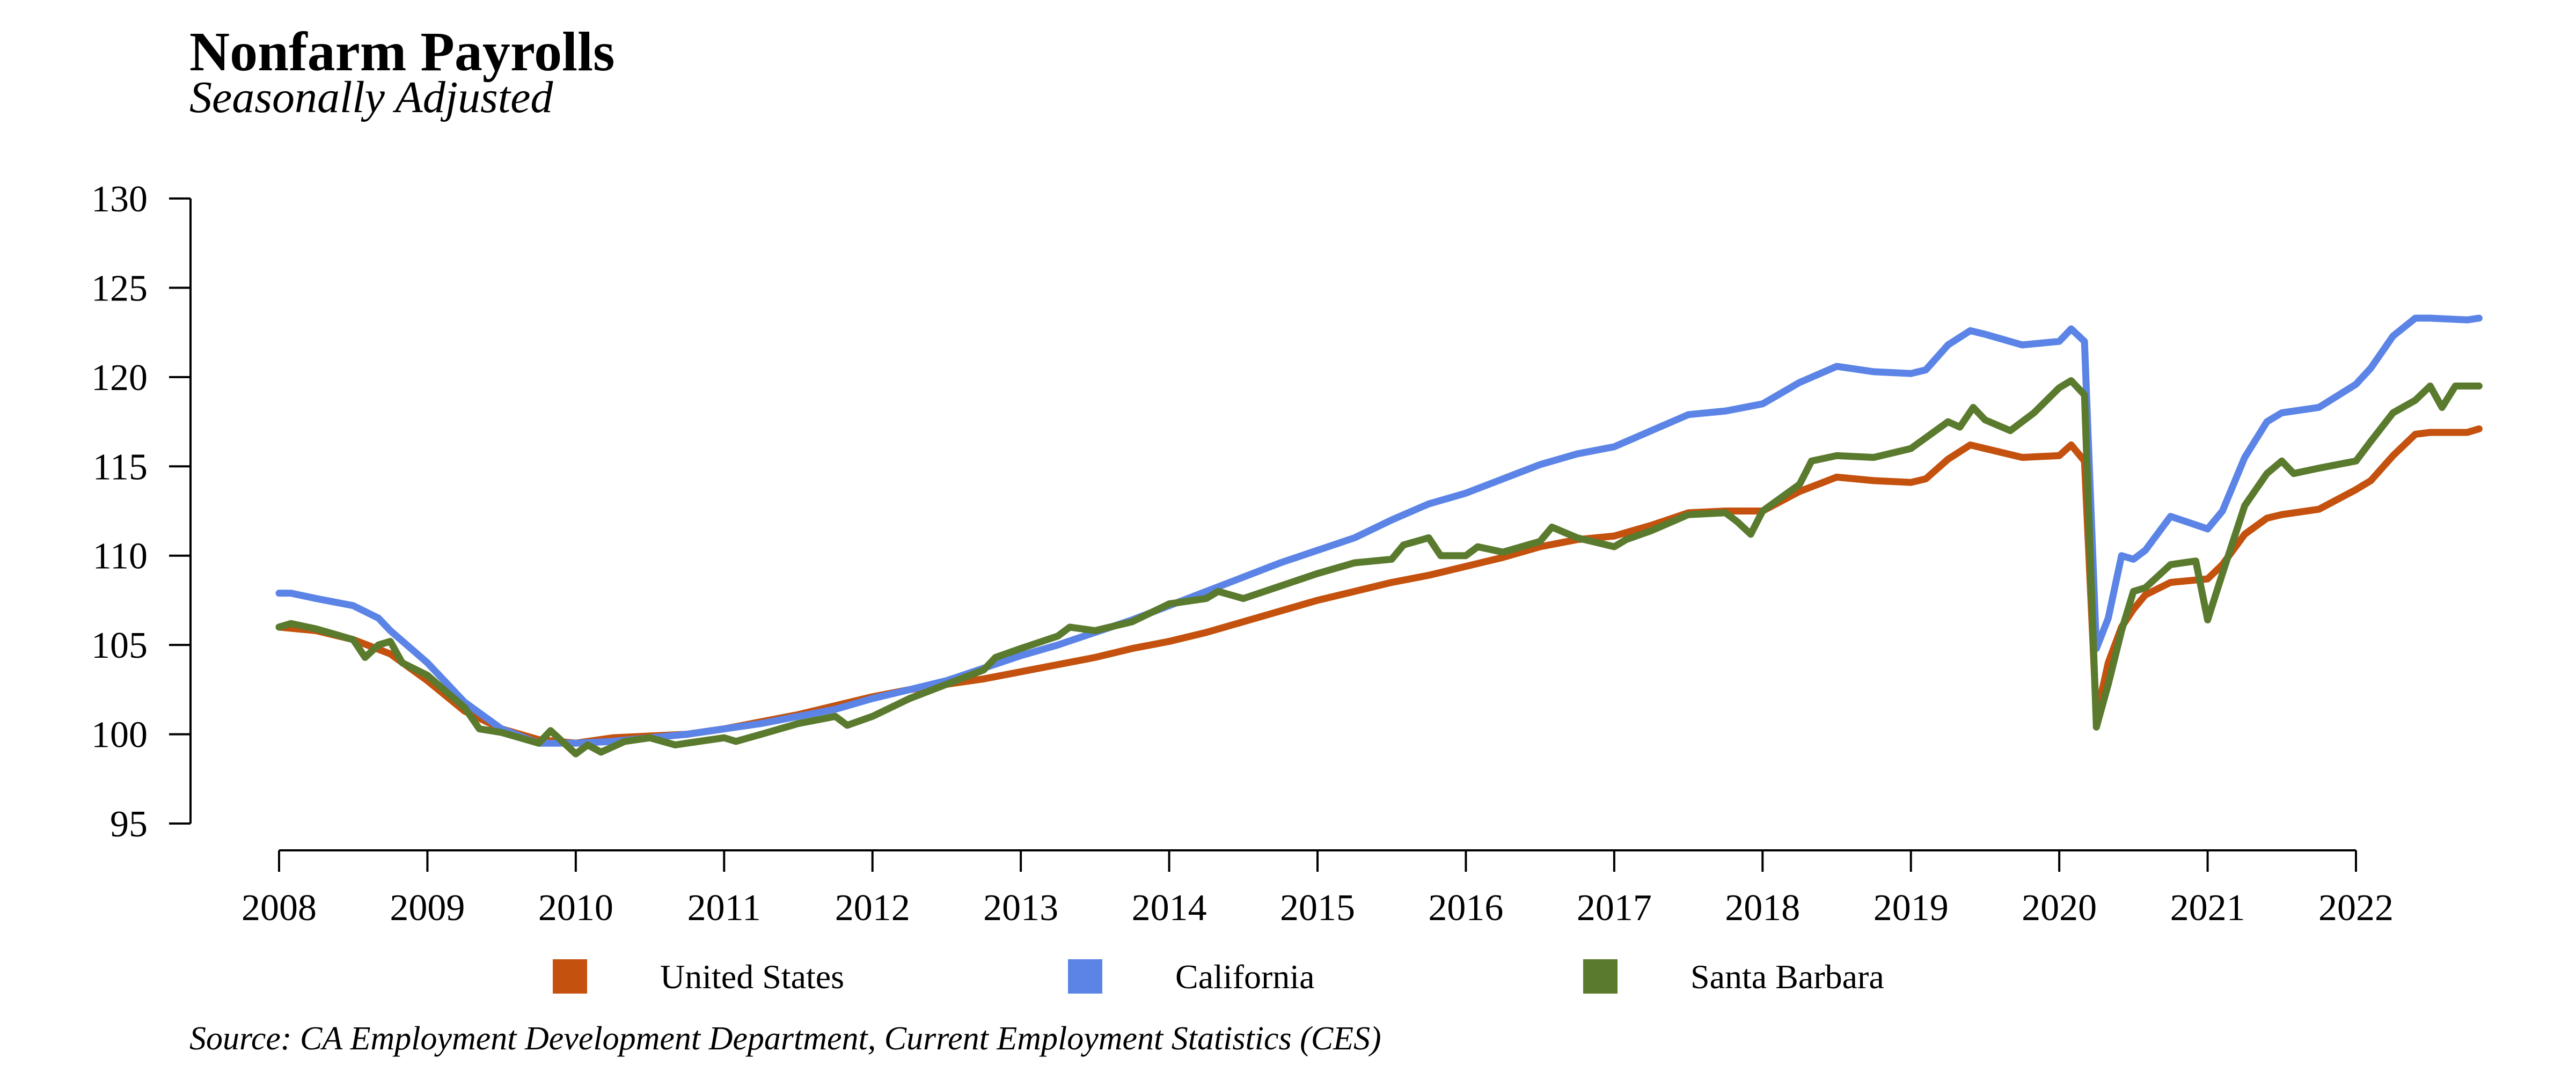 Image resolution: width=2576 pixels, height=1073 pixels. I want to click on x-tick-label: 2016, so click(1465, 908).